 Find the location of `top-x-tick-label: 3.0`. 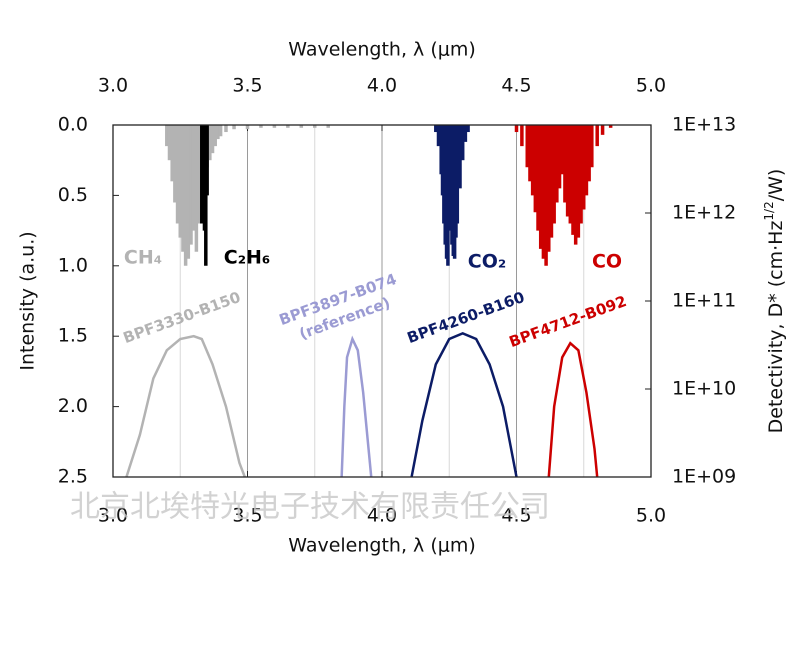

top-x-tick-label: 3.0 is located at coordinates (113, 86).